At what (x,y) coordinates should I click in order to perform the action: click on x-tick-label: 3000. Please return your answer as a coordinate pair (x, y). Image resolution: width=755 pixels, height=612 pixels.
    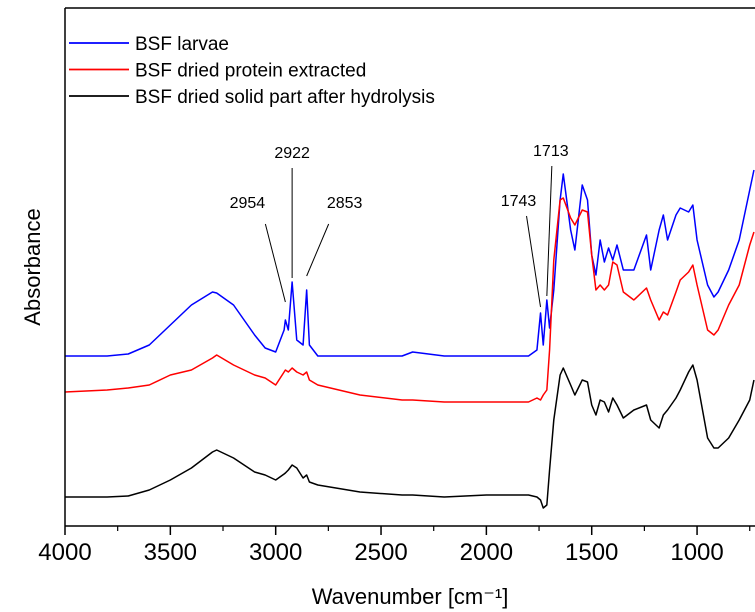
    Looking at the image, I should click on (275, 552).